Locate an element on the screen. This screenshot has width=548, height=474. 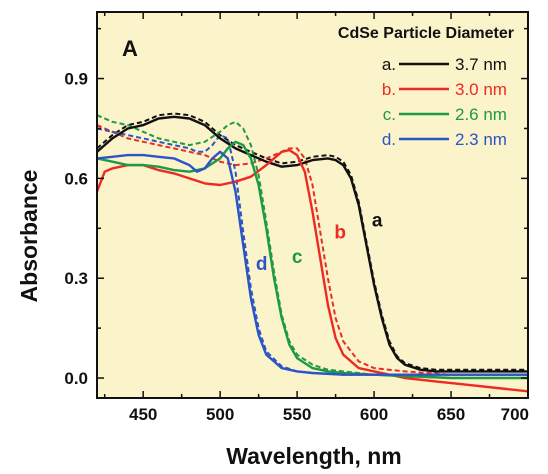
curve-label-d: d is located at coordinates (262, 264).